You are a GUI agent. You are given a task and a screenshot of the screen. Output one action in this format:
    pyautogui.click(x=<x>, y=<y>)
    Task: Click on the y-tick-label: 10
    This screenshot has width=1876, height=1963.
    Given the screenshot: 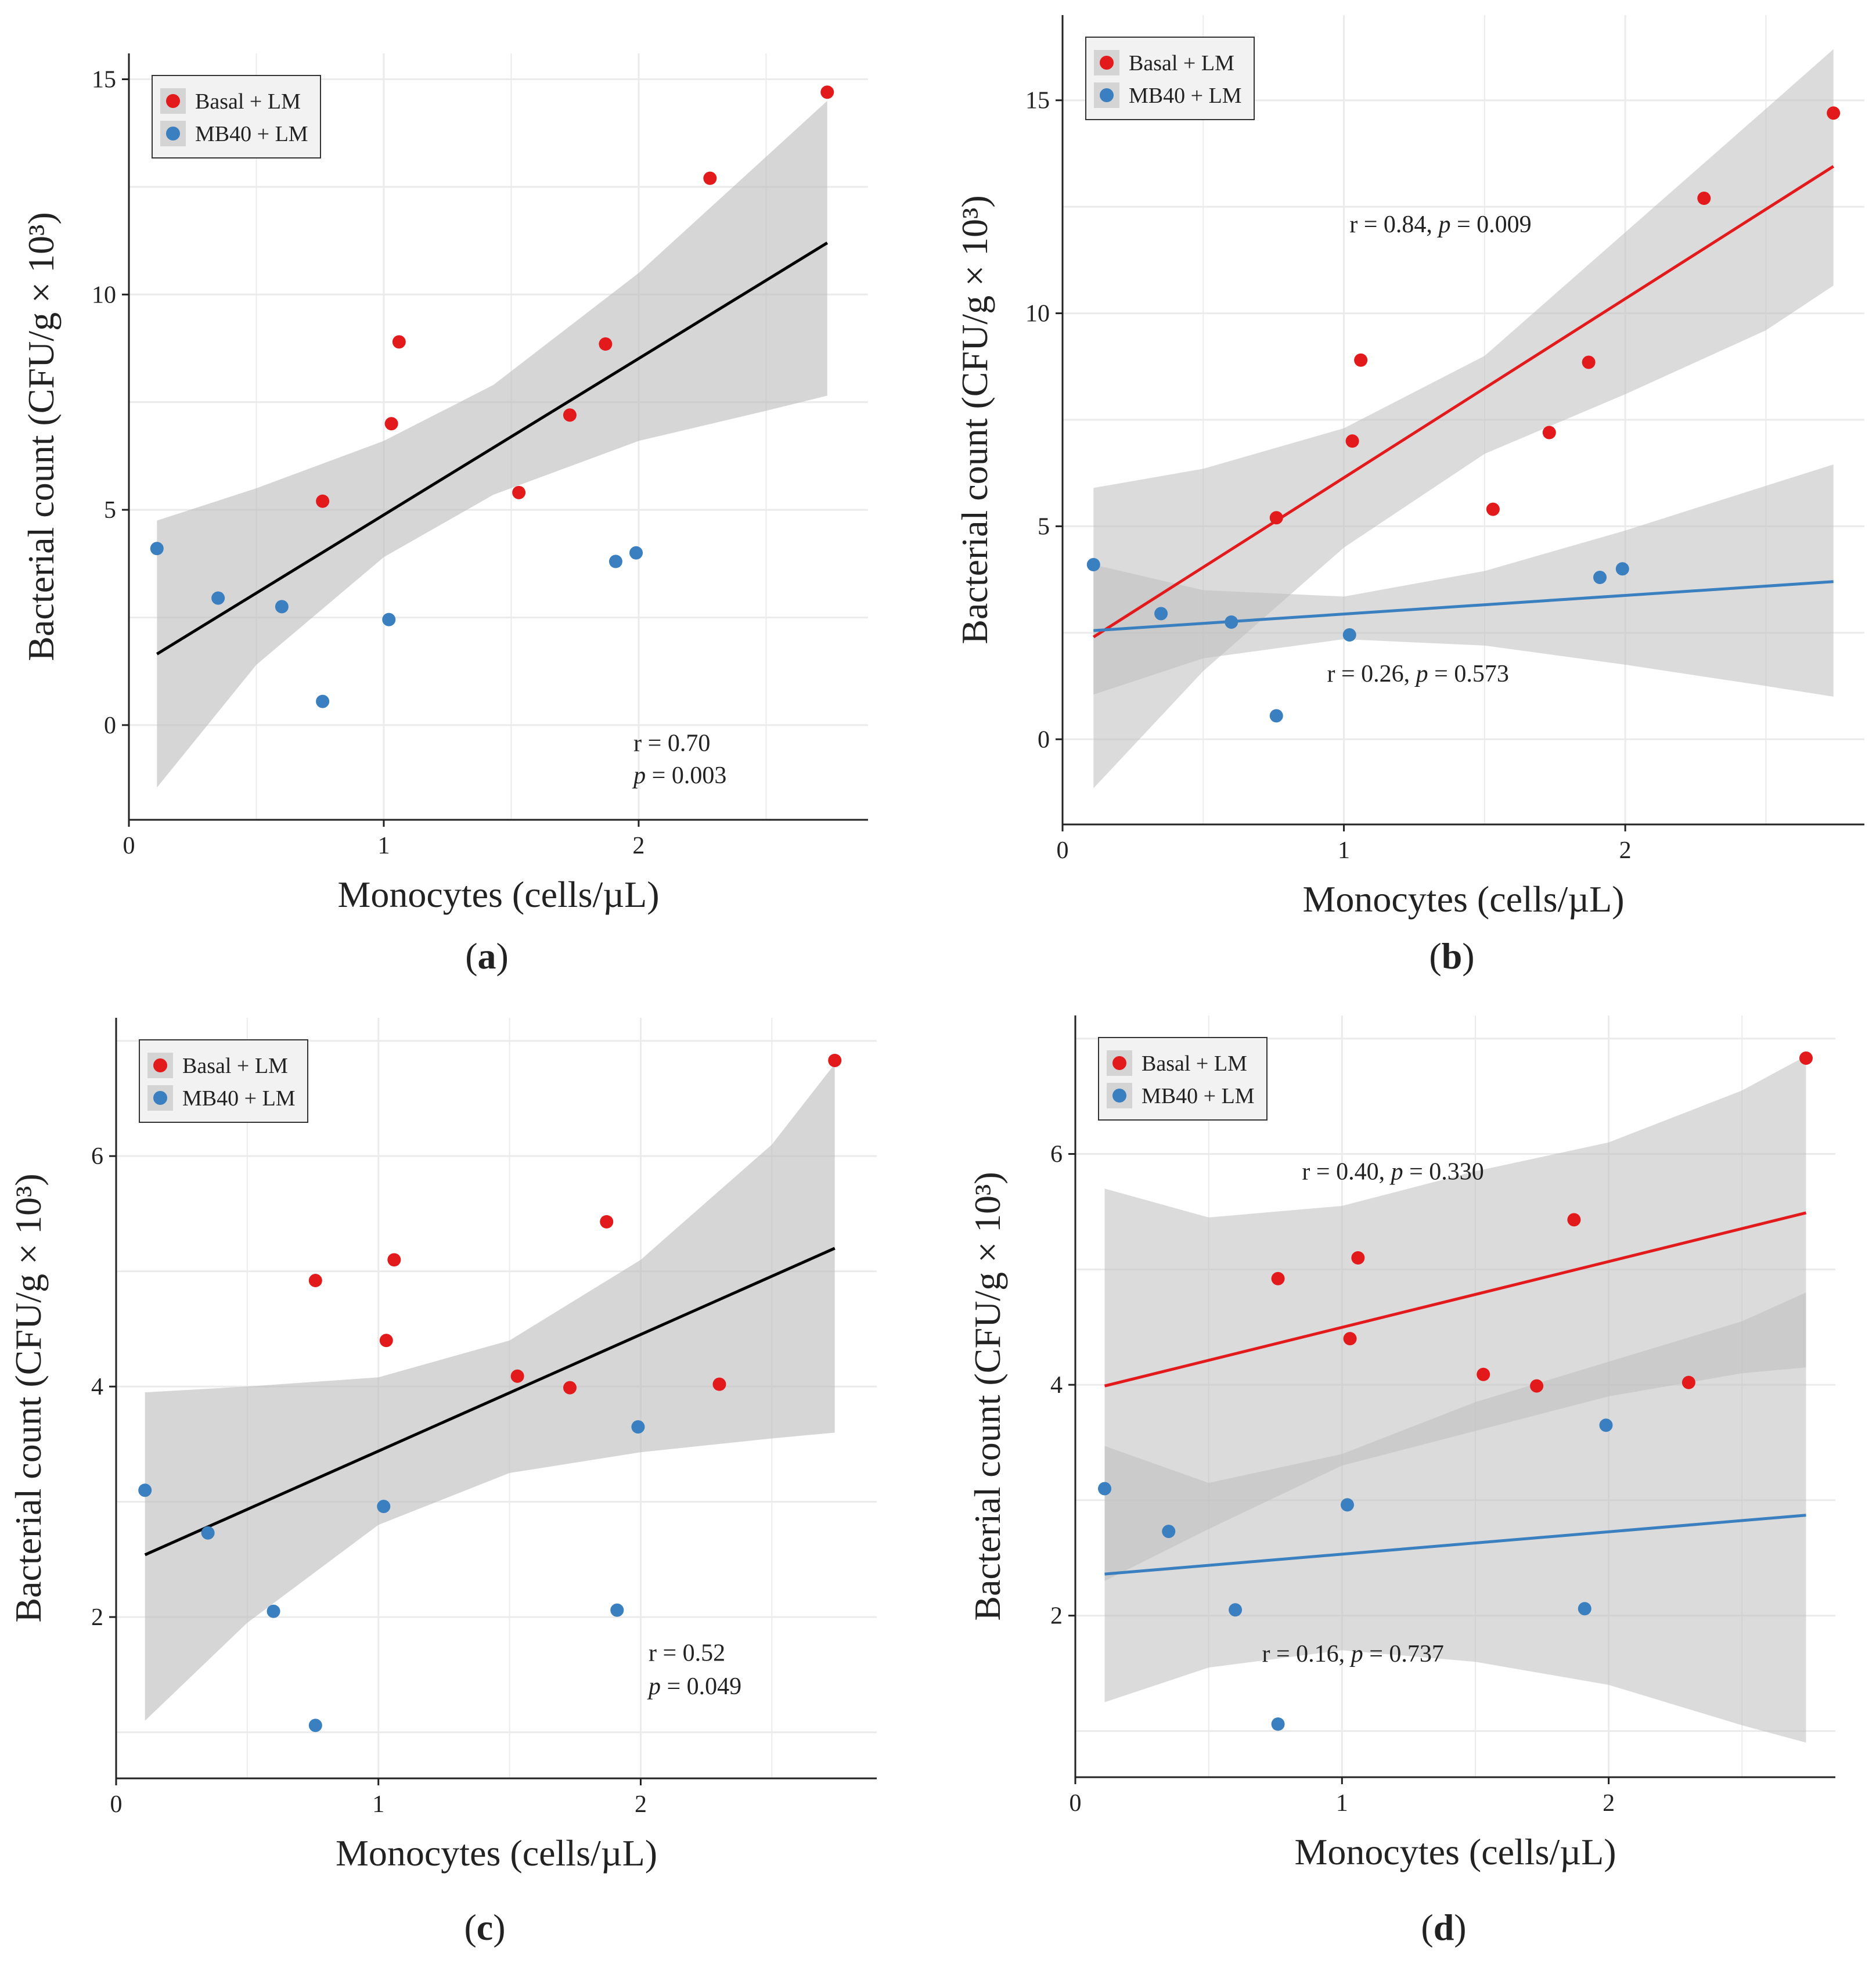 What is the action you would take?
    pyautogui.click(x=1037, y=314)
    